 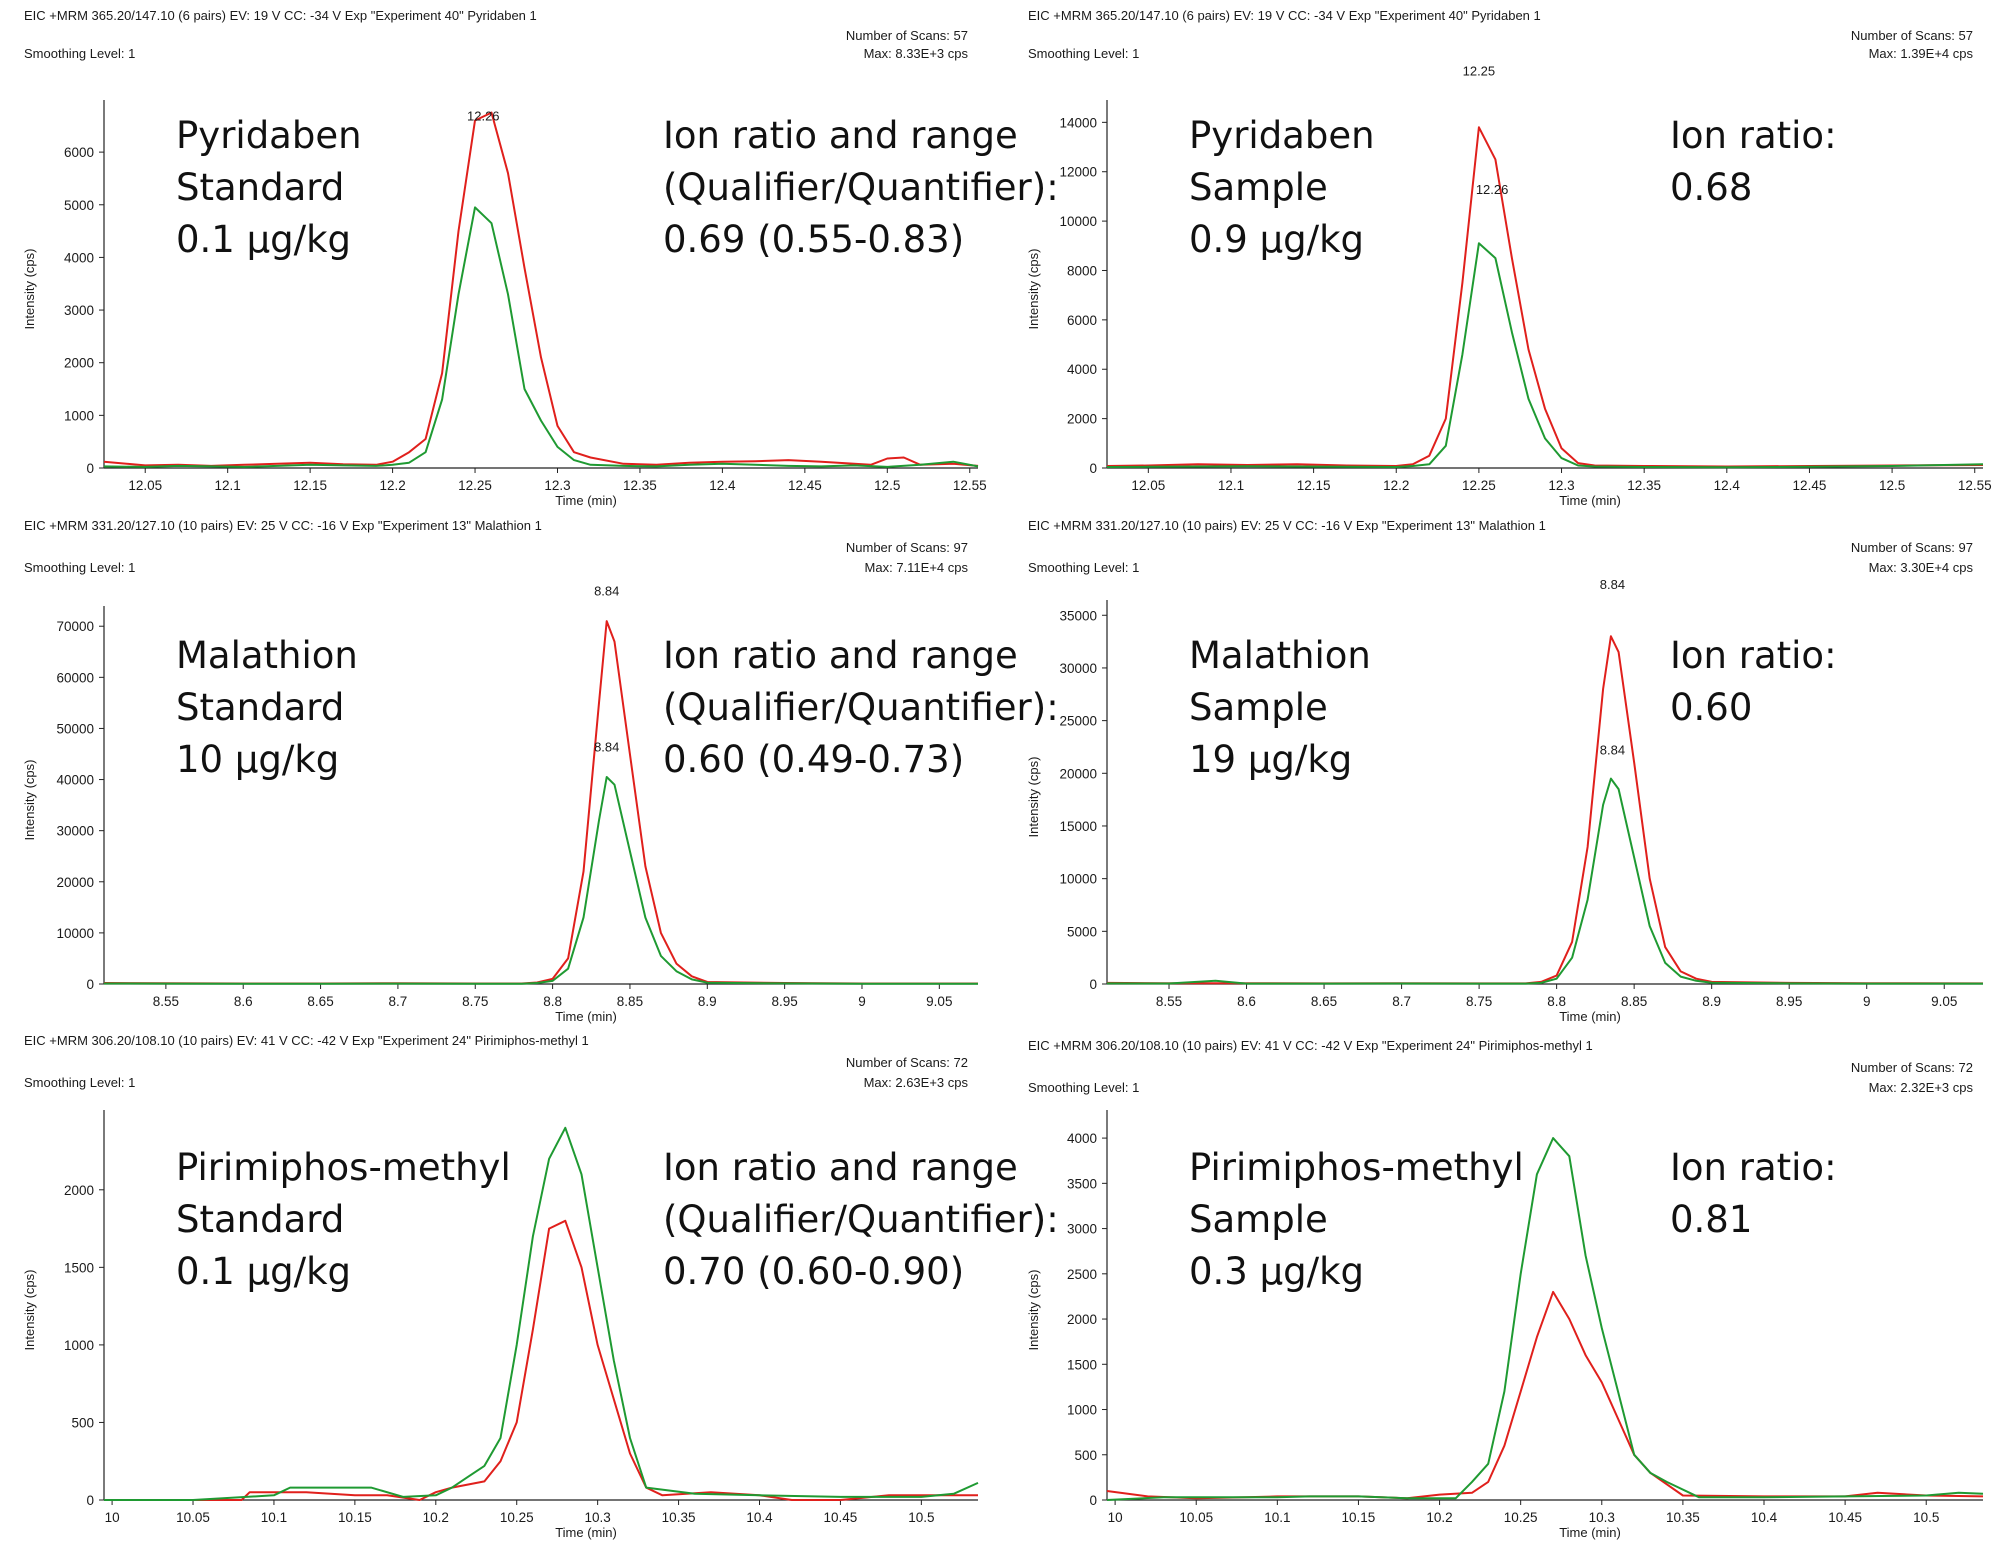 What do you see at coordinates (1082, 270) in the screenshot?
I see `y-tick-label: 8000` at bounding box center [1082, 270].